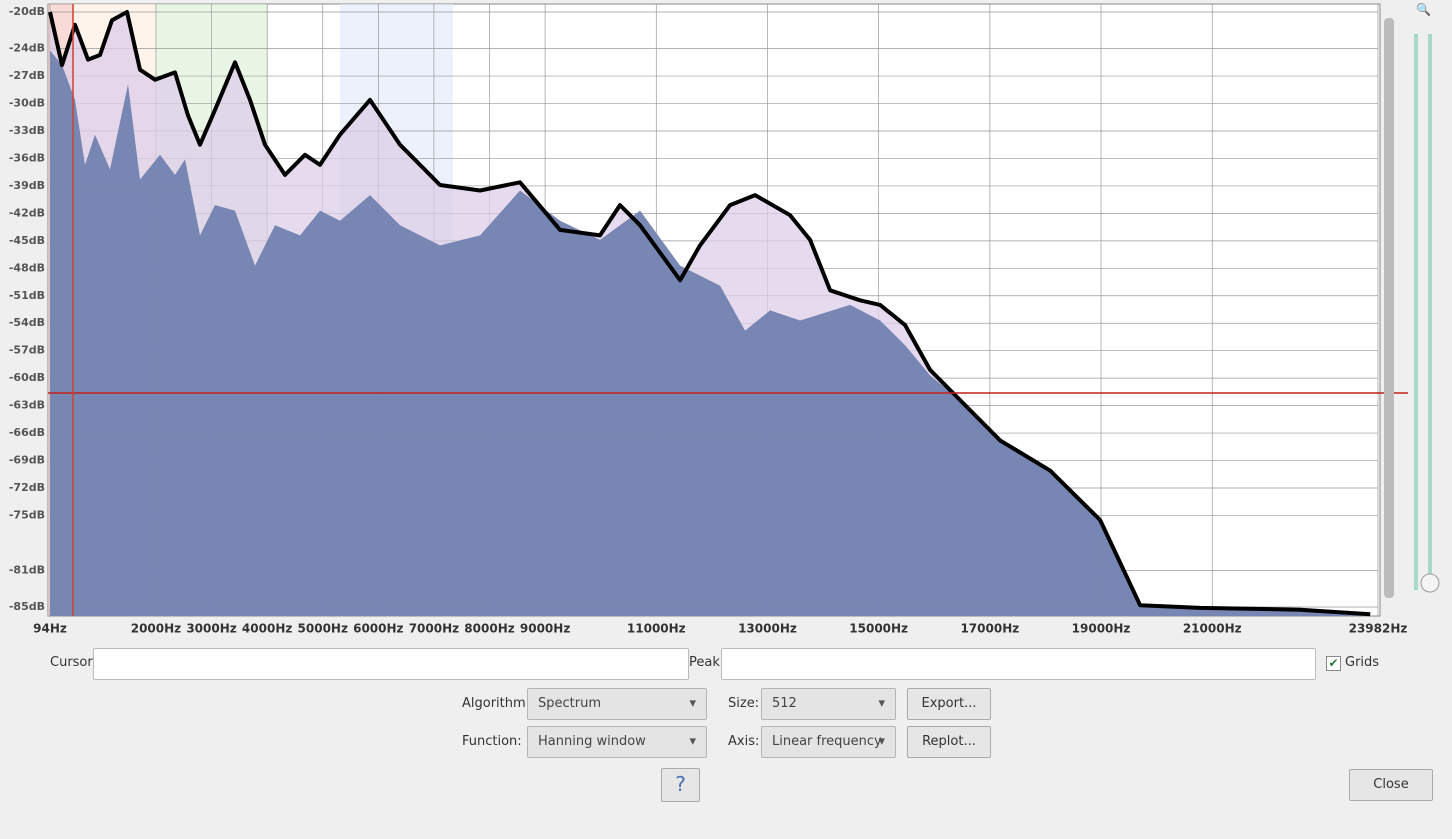 This screenshot has width=1452, height=839. Describe the element at coordinates (27, 295) in the screenshot. I see `y-tick-label: -51dB` at that location.